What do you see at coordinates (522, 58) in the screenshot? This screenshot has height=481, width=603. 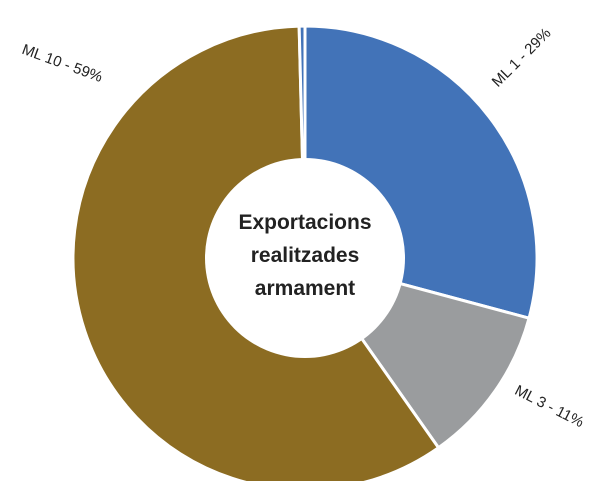 I see `slice-label-ml-1: ML 1 - 29%` at bounding box center [522, 58].